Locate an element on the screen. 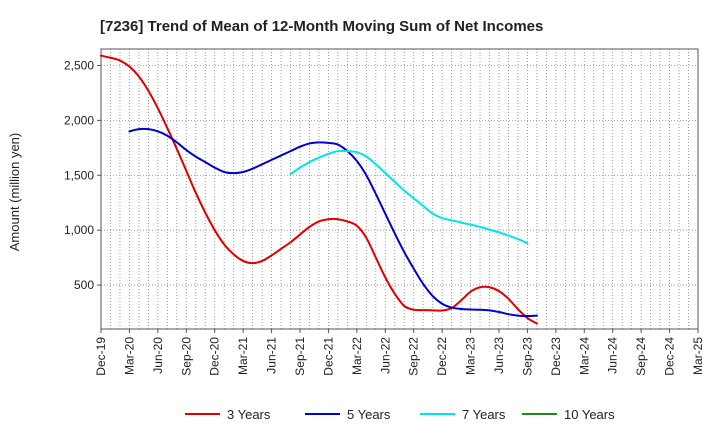 The width and height of the screenshot is (720, 440). legend-label: 10 Years is located at coordinates (589, 414).